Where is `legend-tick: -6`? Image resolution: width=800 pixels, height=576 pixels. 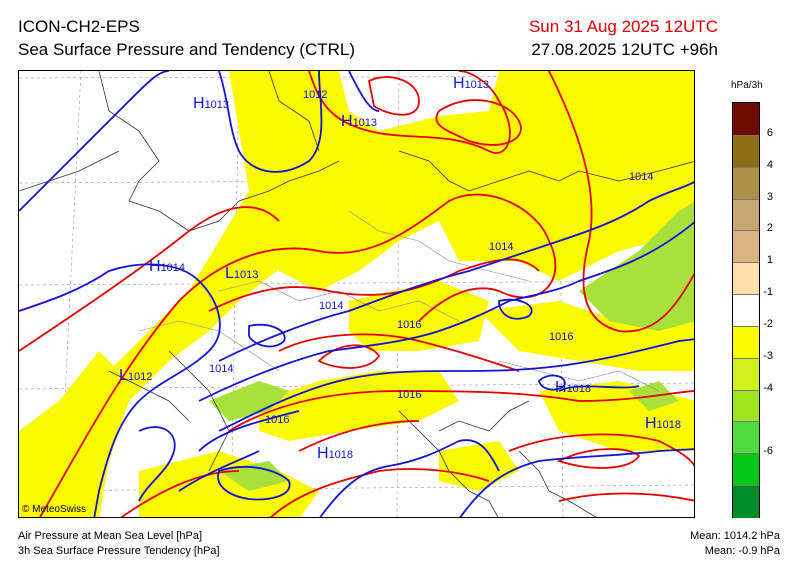
legend-tick: -6 is located at coordinates (768, 451).